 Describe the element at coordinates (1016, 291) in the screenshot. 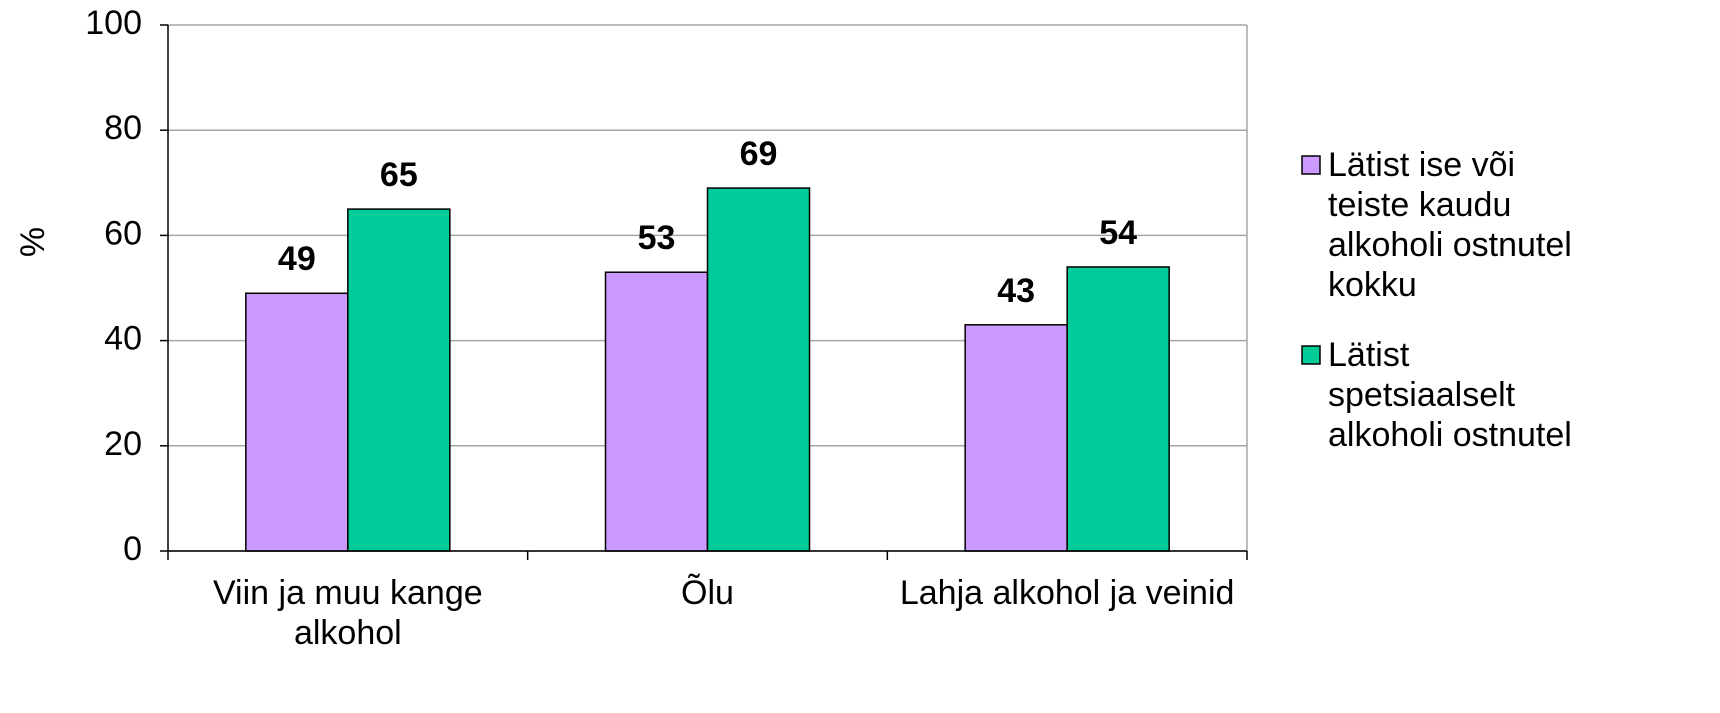

I see `data-label: 43` at that location.